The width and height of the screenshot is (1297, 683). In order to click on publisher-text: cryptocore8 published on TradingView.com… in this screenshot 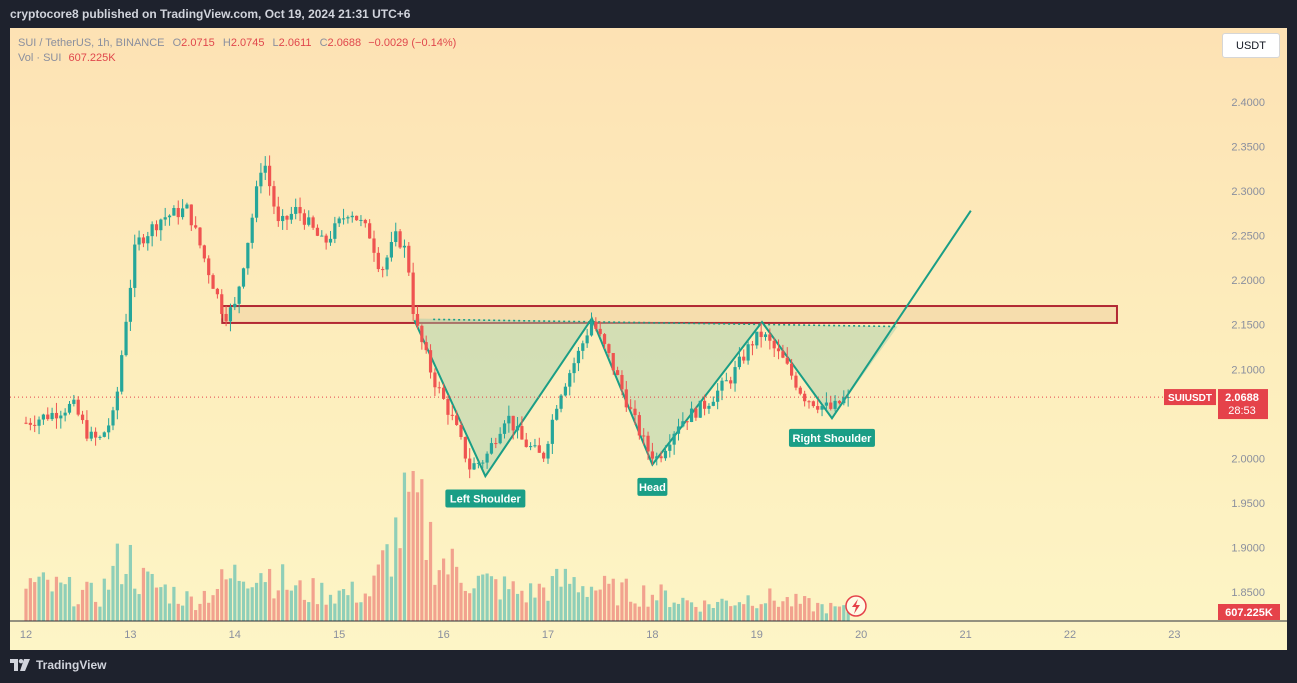, I will do `click(210, 14)`.